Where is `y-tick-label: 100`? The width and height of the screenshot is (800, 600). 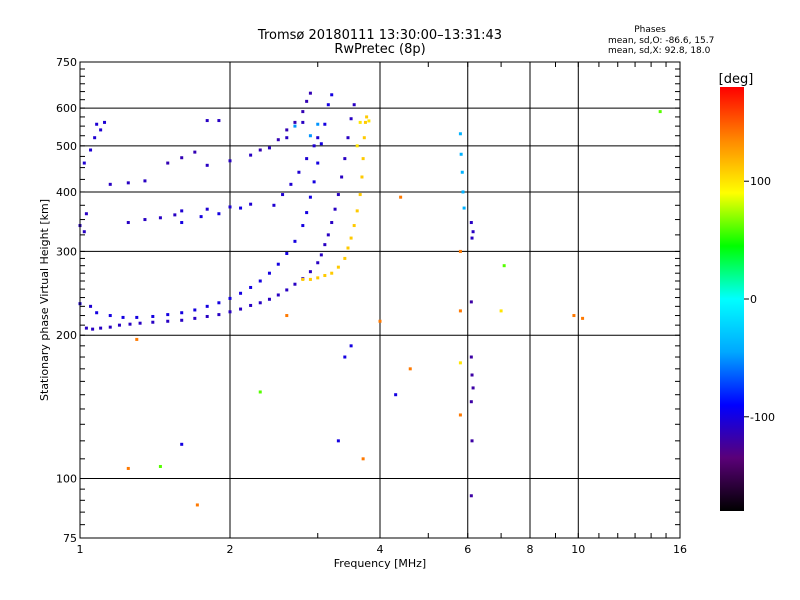 y-tick-label: 100 is located at coordinates (66, 479).